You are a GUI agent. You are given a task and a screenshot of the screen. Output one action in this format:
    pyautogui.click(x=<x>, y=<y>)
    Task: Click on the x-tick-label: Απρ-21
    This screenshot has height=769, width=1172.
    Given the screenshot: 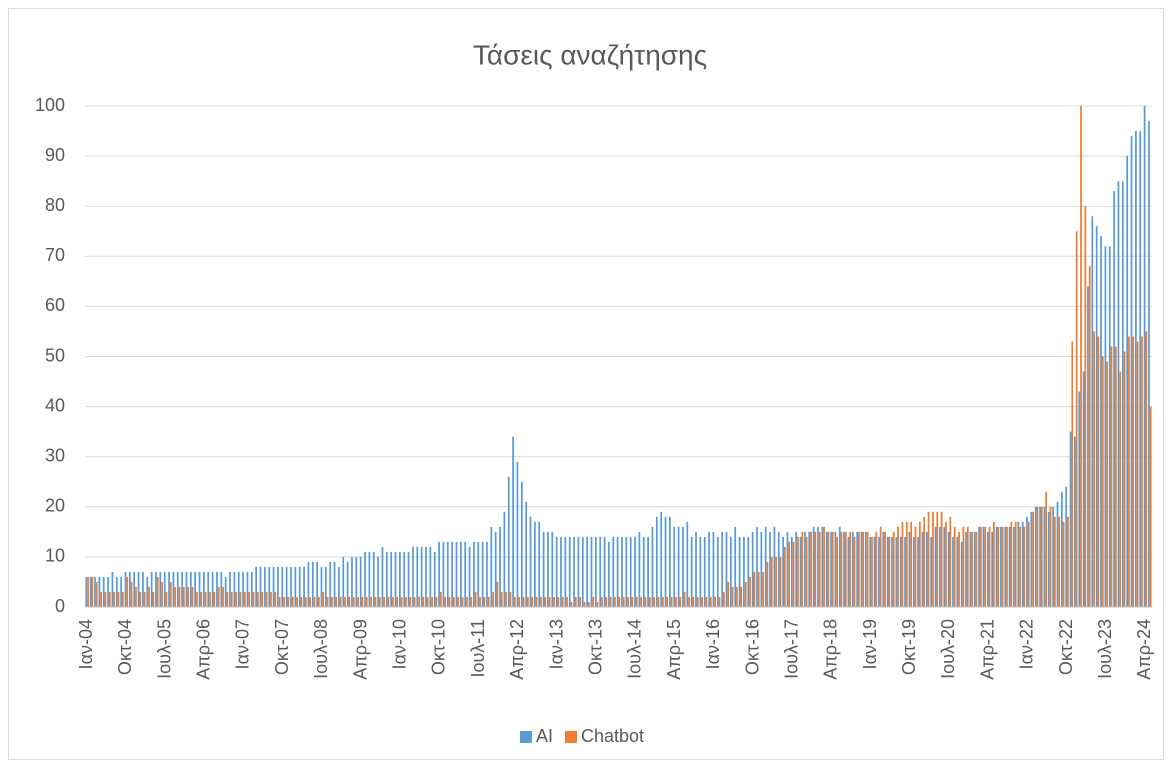 What is the action you would take?
    pyautogui.click(x=987, y=649)
    